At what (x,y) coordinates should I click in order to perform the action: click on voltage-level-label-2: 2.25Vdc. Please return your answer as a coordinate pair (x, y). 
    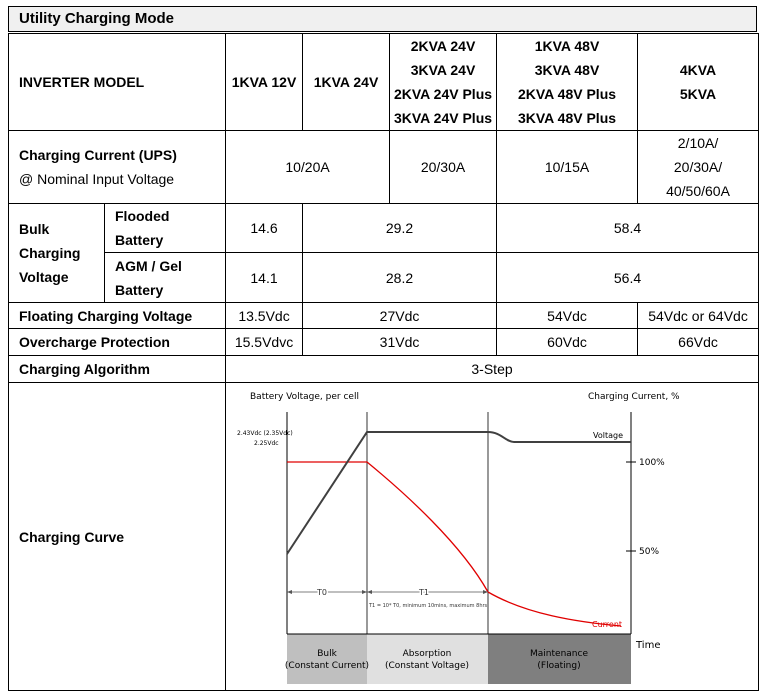
    Looking at the image, I should click on (266, 443).